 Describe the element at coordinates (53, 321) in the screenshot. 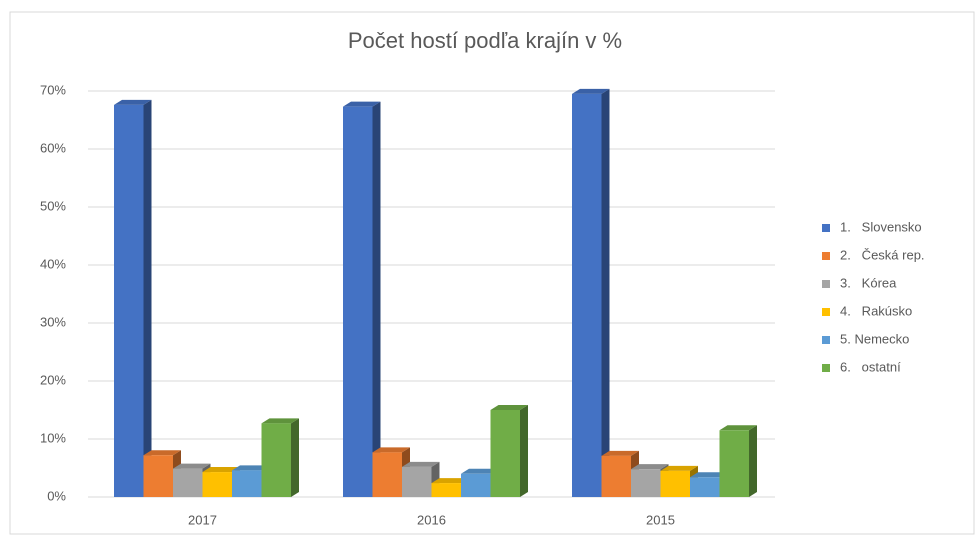

I see `y-tick-label: 30%` at that location.